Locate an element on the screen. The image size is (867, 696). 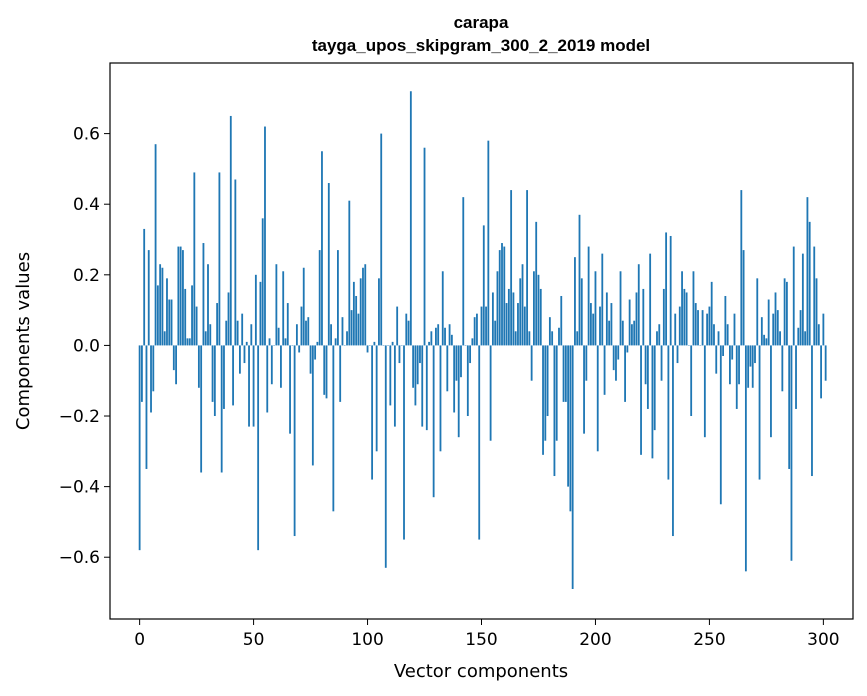
y-tick-label: −0.2 is located at coordinates (79, 417).